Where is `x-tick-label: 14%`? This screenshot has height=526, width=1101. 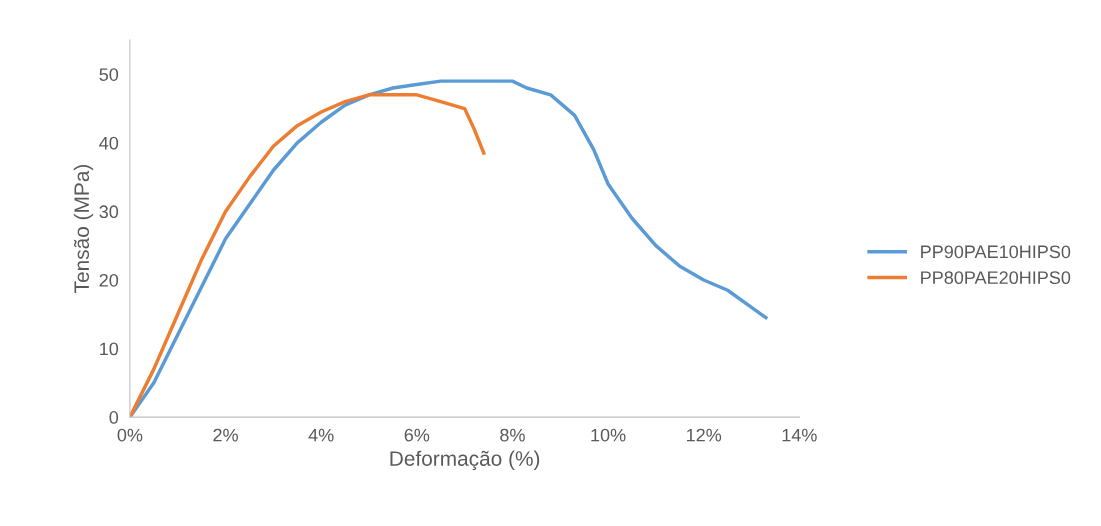 x-tick-label: 14% is located at coordinates (799, 435).